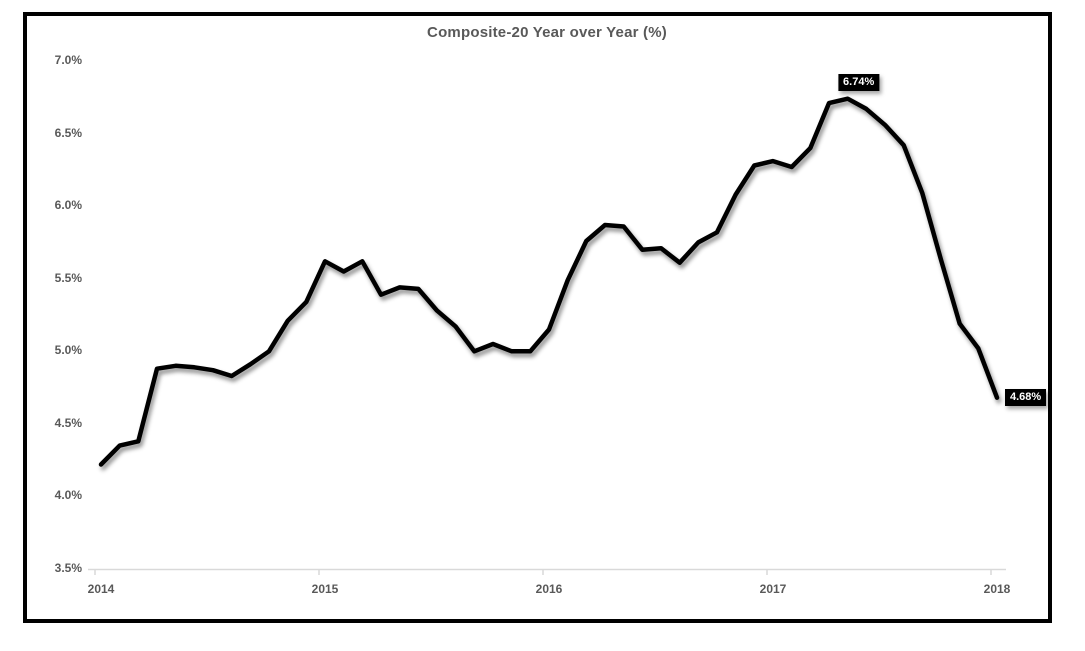  What do you see at coordinates (68, 60) in the screenshot?
I see `y-axis-tick-label: 7.0%` at bounding box center [68, 60].